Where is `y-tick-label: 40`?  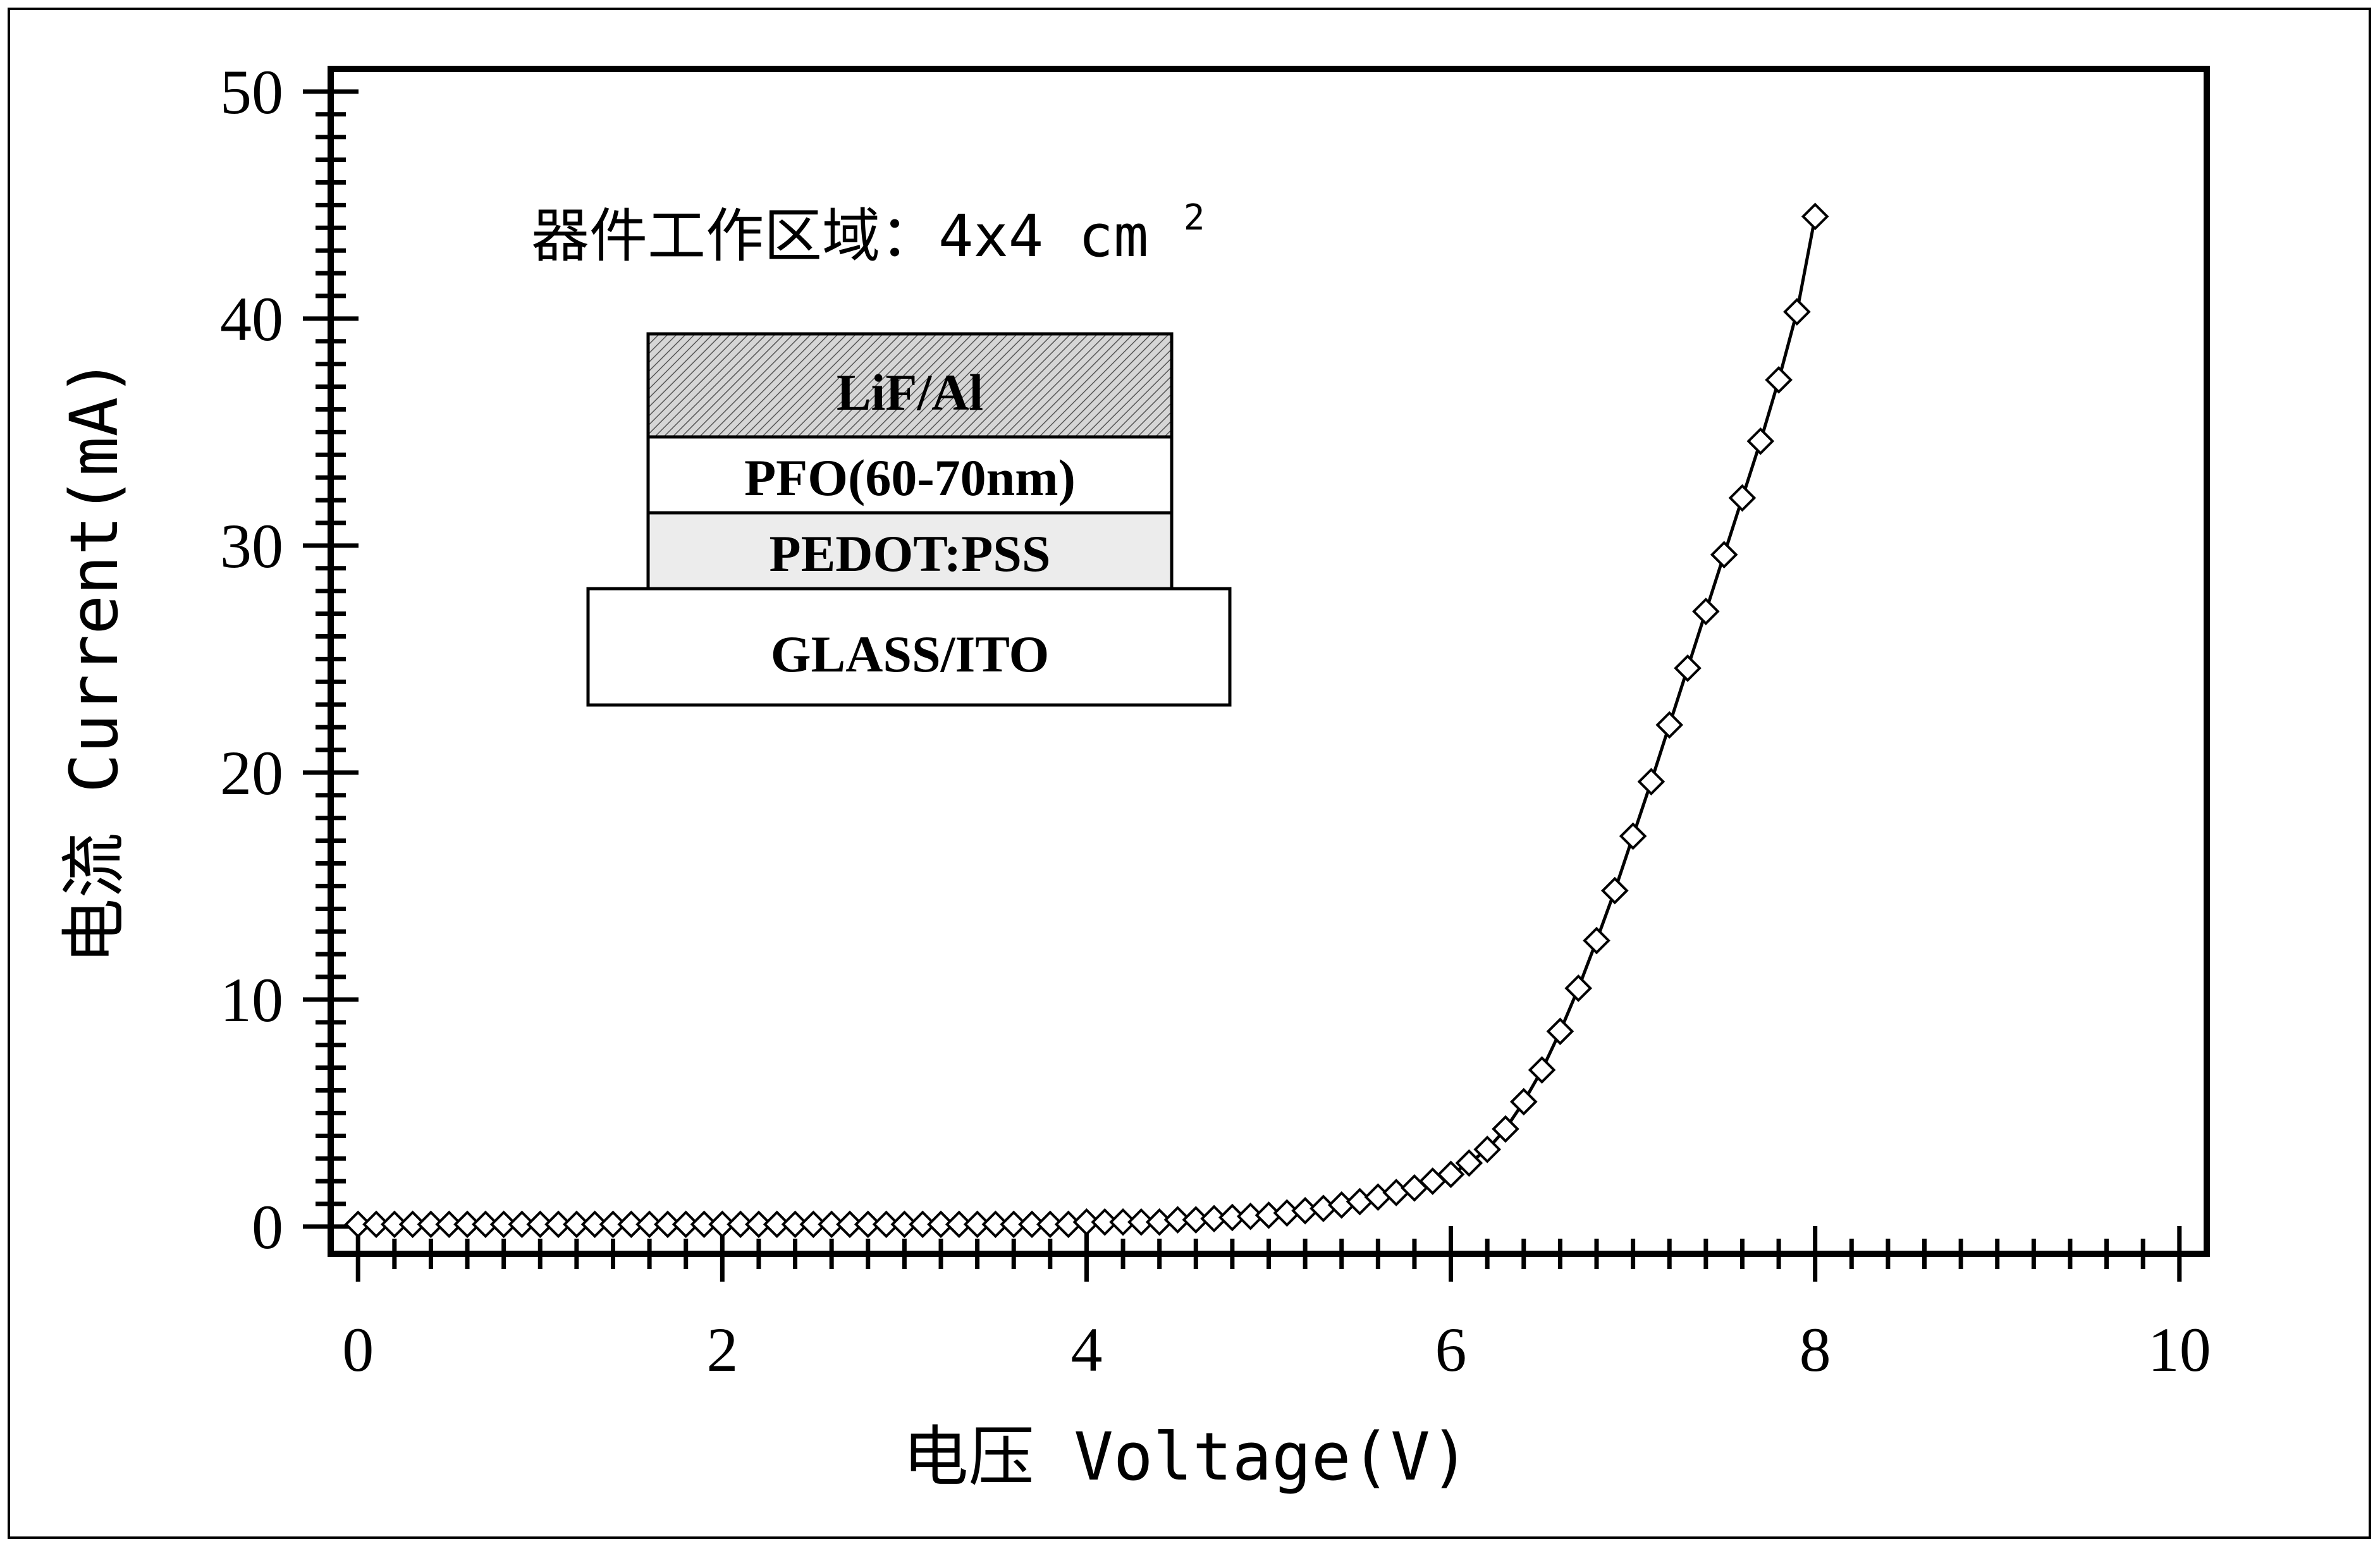 y-tick-label: 40 is located at coordinates (251, 319).